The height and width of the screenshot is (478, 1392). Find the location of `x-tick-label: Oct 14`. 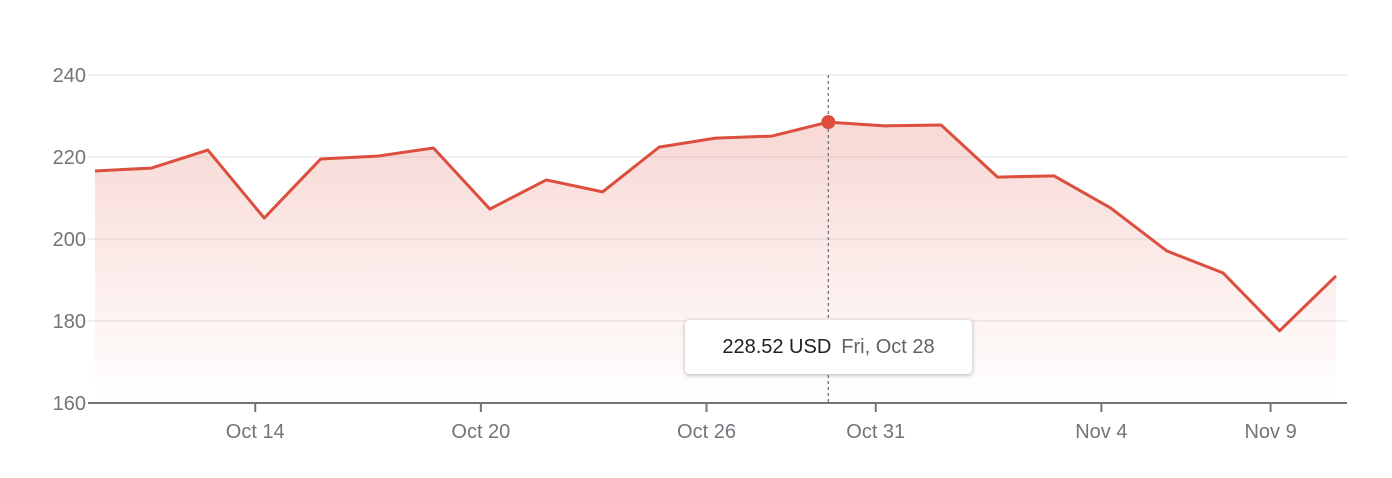

x-tick-label: Oct 14 is located at coordinates (255, 432).